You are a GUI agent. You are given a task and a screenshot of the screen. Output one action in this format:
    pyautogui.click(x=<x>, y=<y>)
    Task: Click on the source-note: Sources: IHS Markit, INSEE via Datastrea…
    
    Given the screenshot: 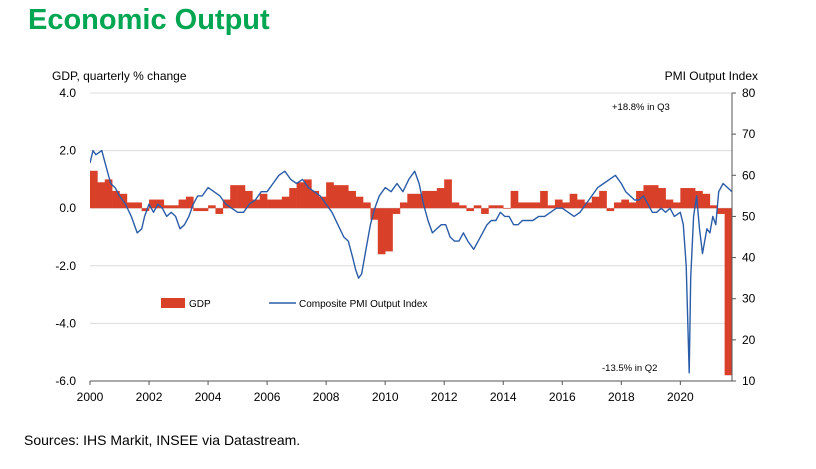 What is the action you would take?
    pyautogui.click(x=162, y=440)
    